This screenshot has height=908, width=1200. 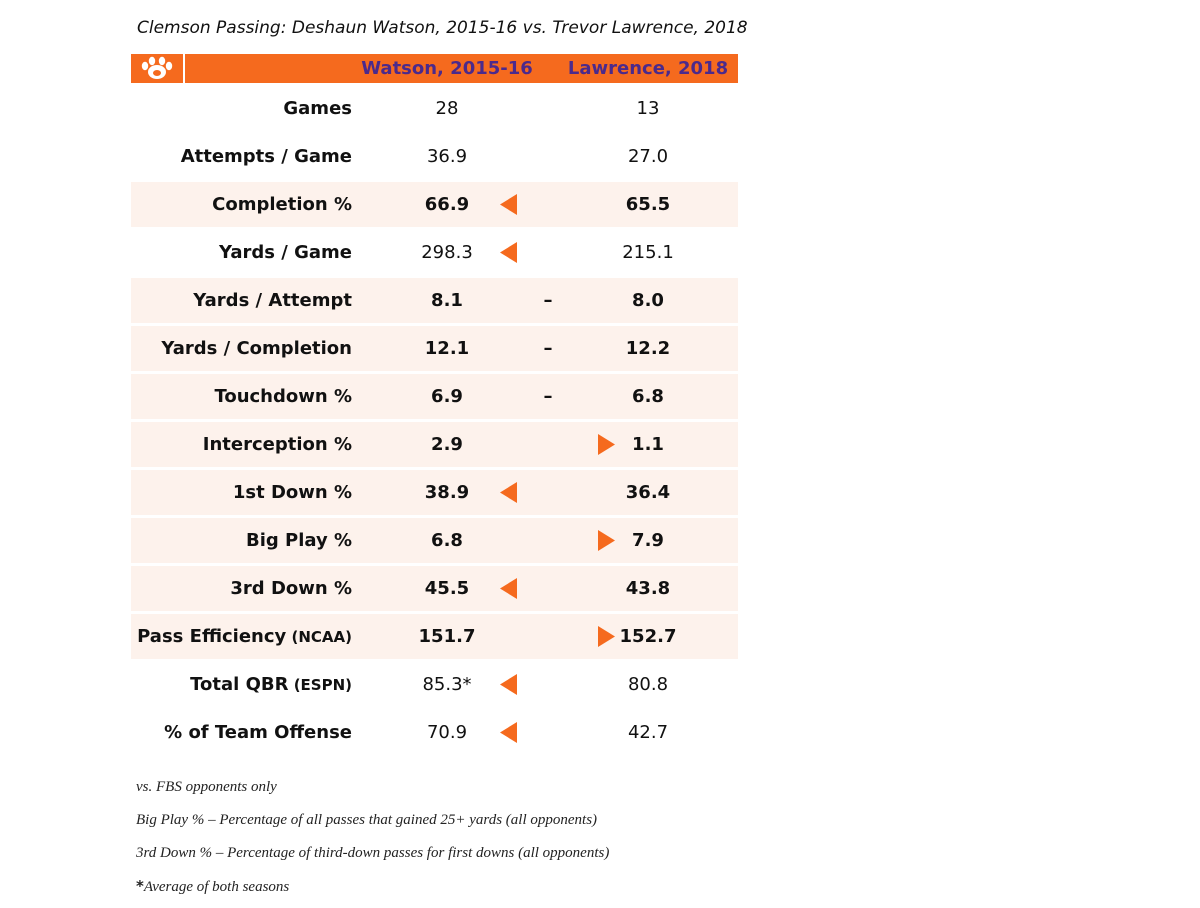 What do you see at coordinates (372, 792) in the screenshot?
I see `footnote: vs. FBS opponents only` at bounding box center [372, 792].